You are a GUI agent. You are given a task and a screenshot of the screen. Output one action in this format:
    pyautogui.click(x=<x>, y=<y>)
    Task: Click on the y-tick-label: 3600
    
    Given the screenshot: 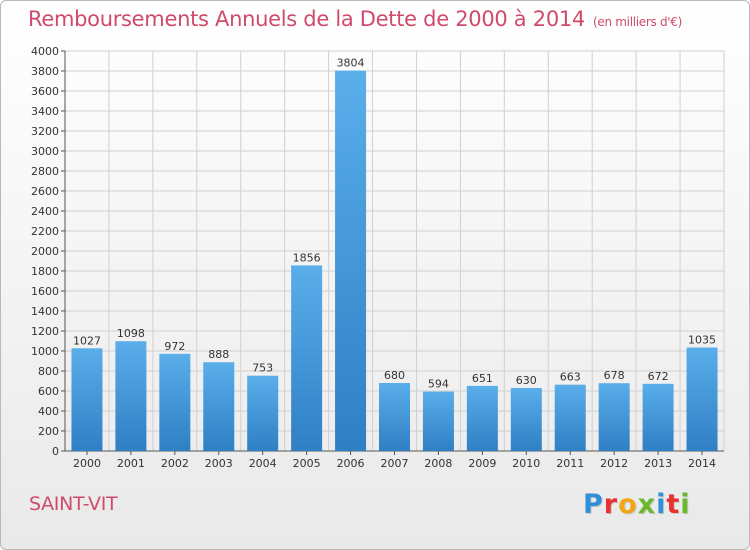 What is the action you would take?
    pyautogui.click(x=45, y=91)
    